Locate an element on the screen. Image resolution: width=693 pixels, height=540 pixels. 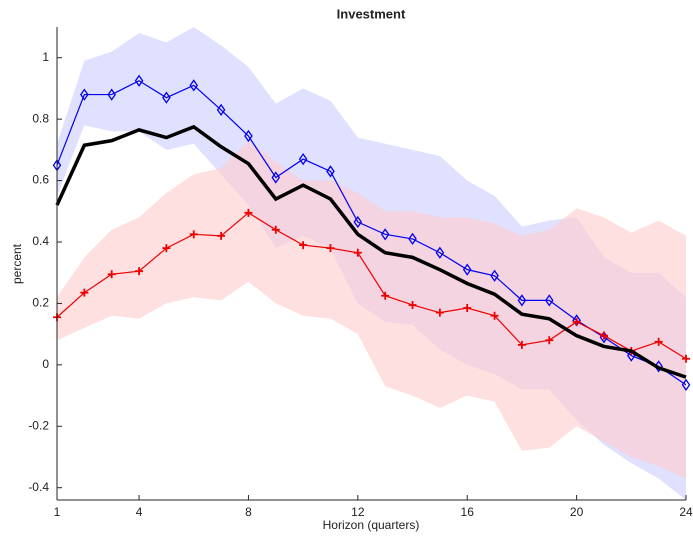
y-tick-label: -0.4 is located at coordinates (38, 487).